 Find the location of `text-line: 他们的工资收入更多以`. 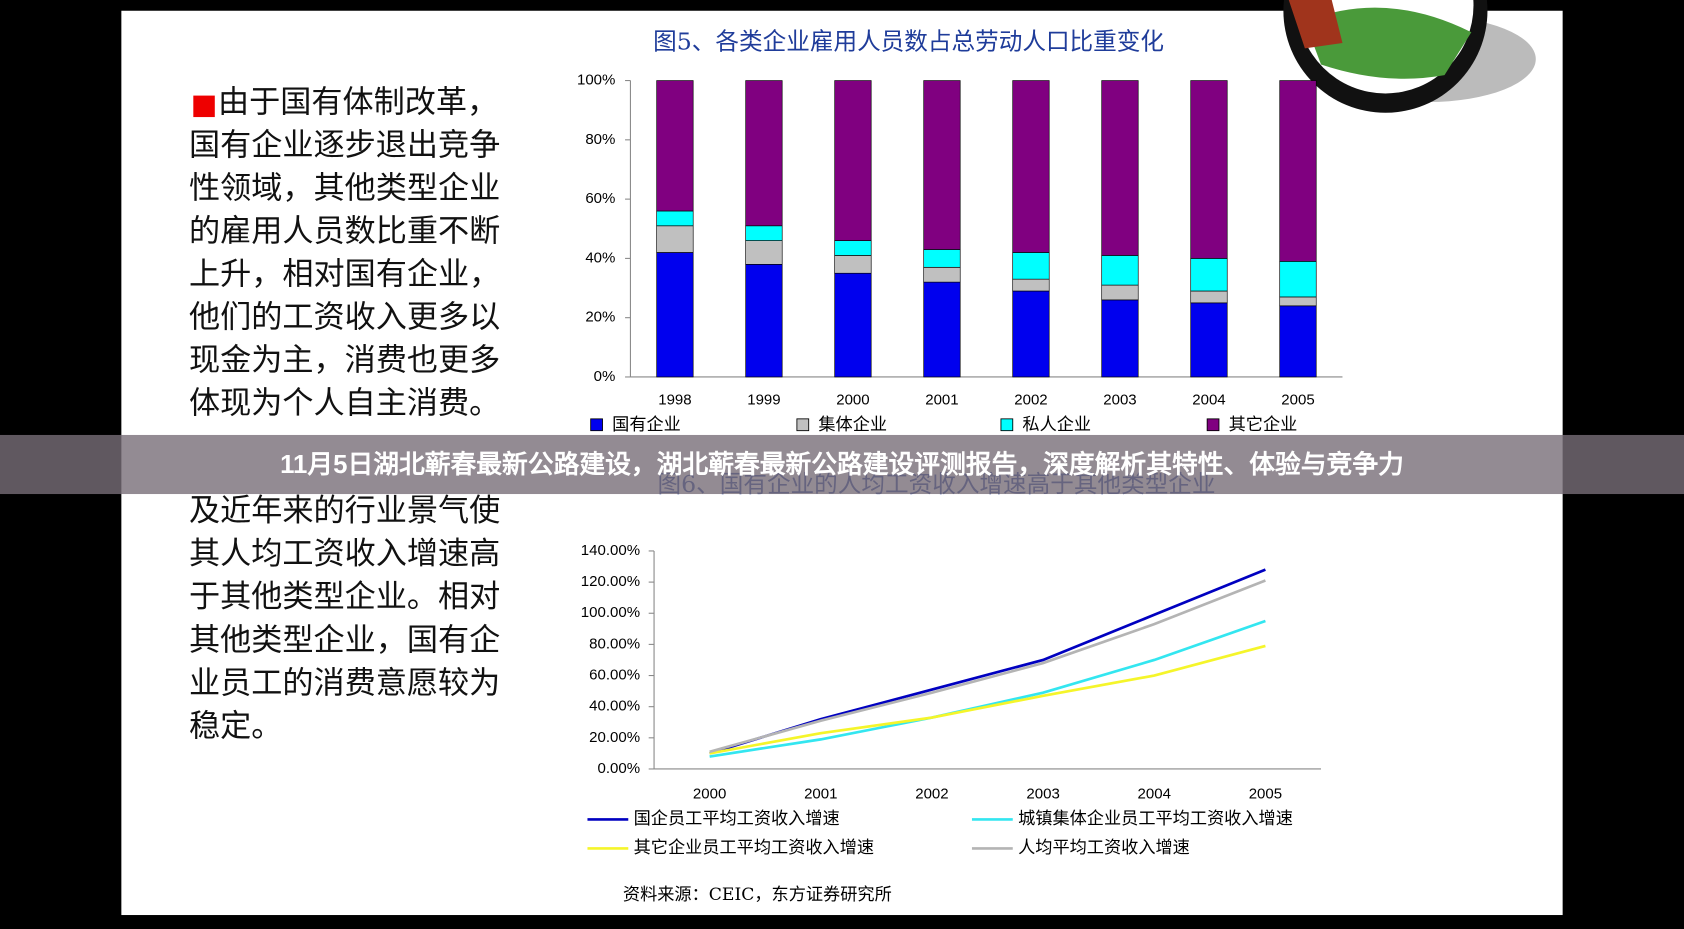

text-line: 他们的工资收入更多以 is located at coordinates (344, 317).